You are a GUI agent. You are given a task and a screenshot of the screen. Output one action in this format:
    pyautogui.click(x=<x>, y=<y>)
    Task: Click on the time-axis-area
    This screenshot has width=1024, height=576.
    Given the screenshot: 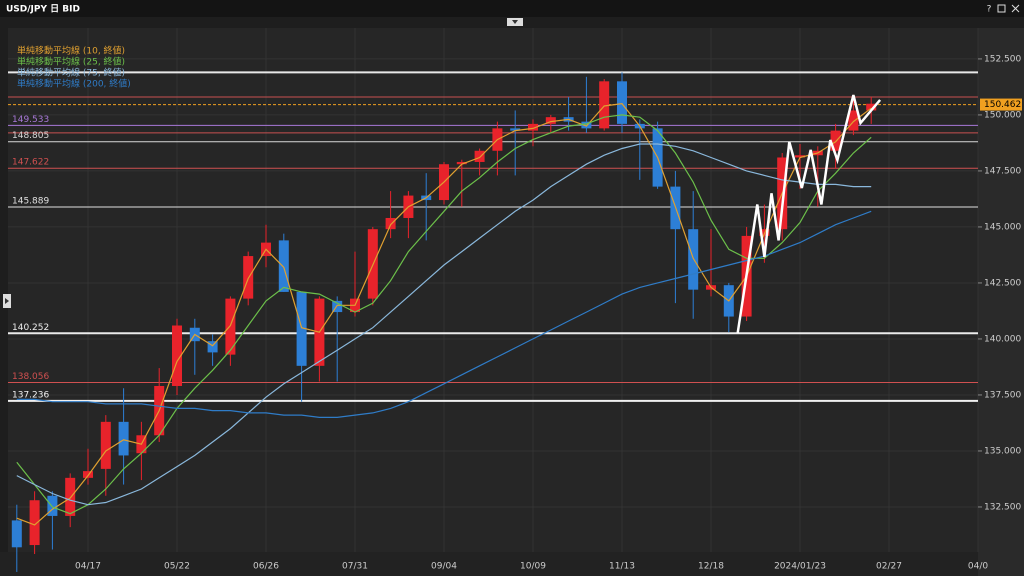 What is the action you would take?
    pyautogui.click(x=489, y=564)
    